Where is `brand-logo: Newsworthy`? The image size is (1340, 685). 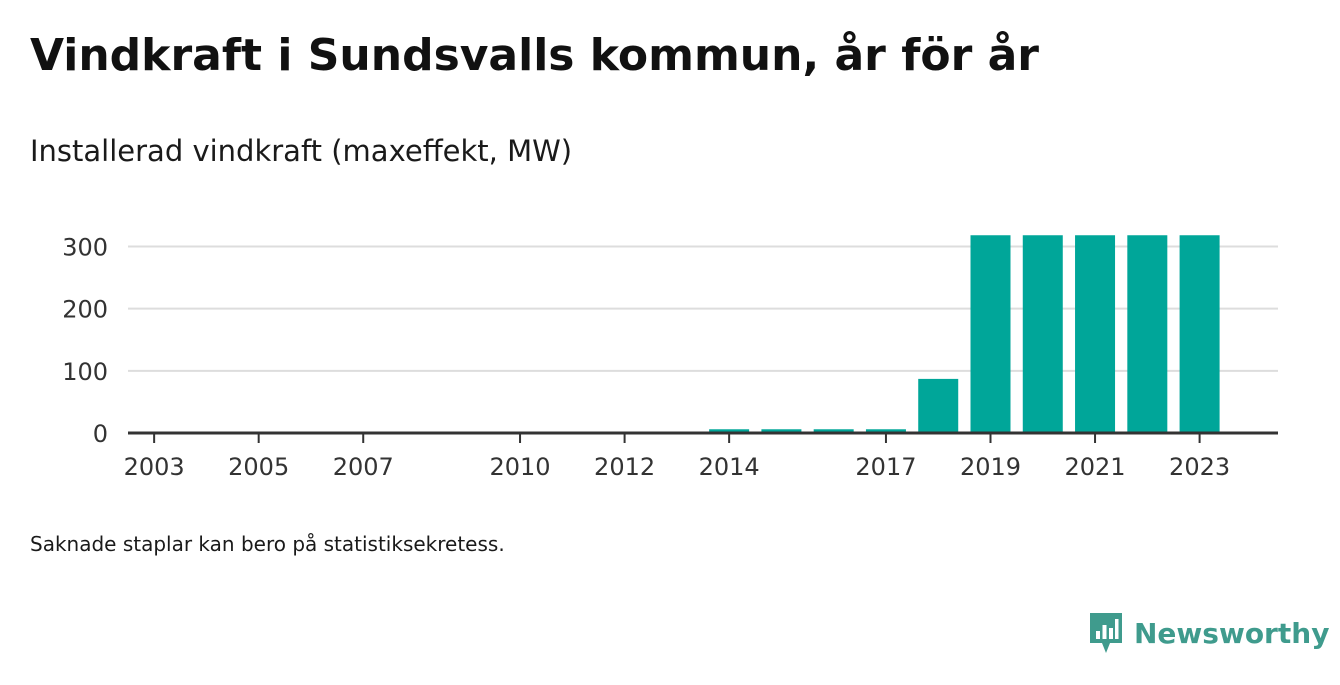
brand-logo: Newsworthy is located at coordinates (1208, 633).